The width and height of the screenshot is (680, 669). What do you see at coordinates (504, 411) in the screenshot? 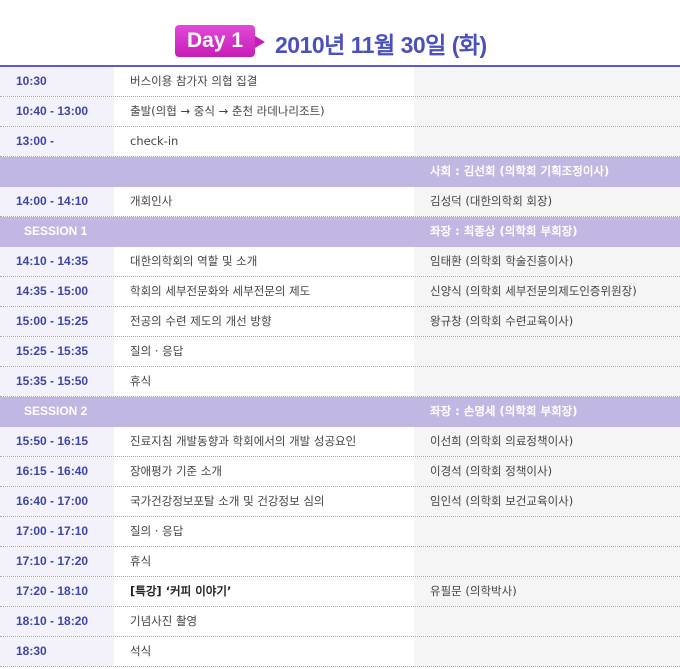
I see `speaker-cell: 좌장 : 손명세 (의학회 부회장)` at bounding box center [504, 411].